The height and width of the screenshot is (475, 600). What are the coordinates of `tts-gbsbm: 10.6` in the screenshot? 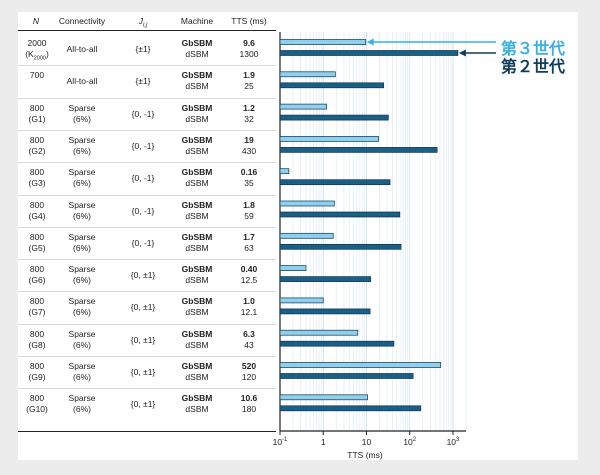 It's located at (249, 398).